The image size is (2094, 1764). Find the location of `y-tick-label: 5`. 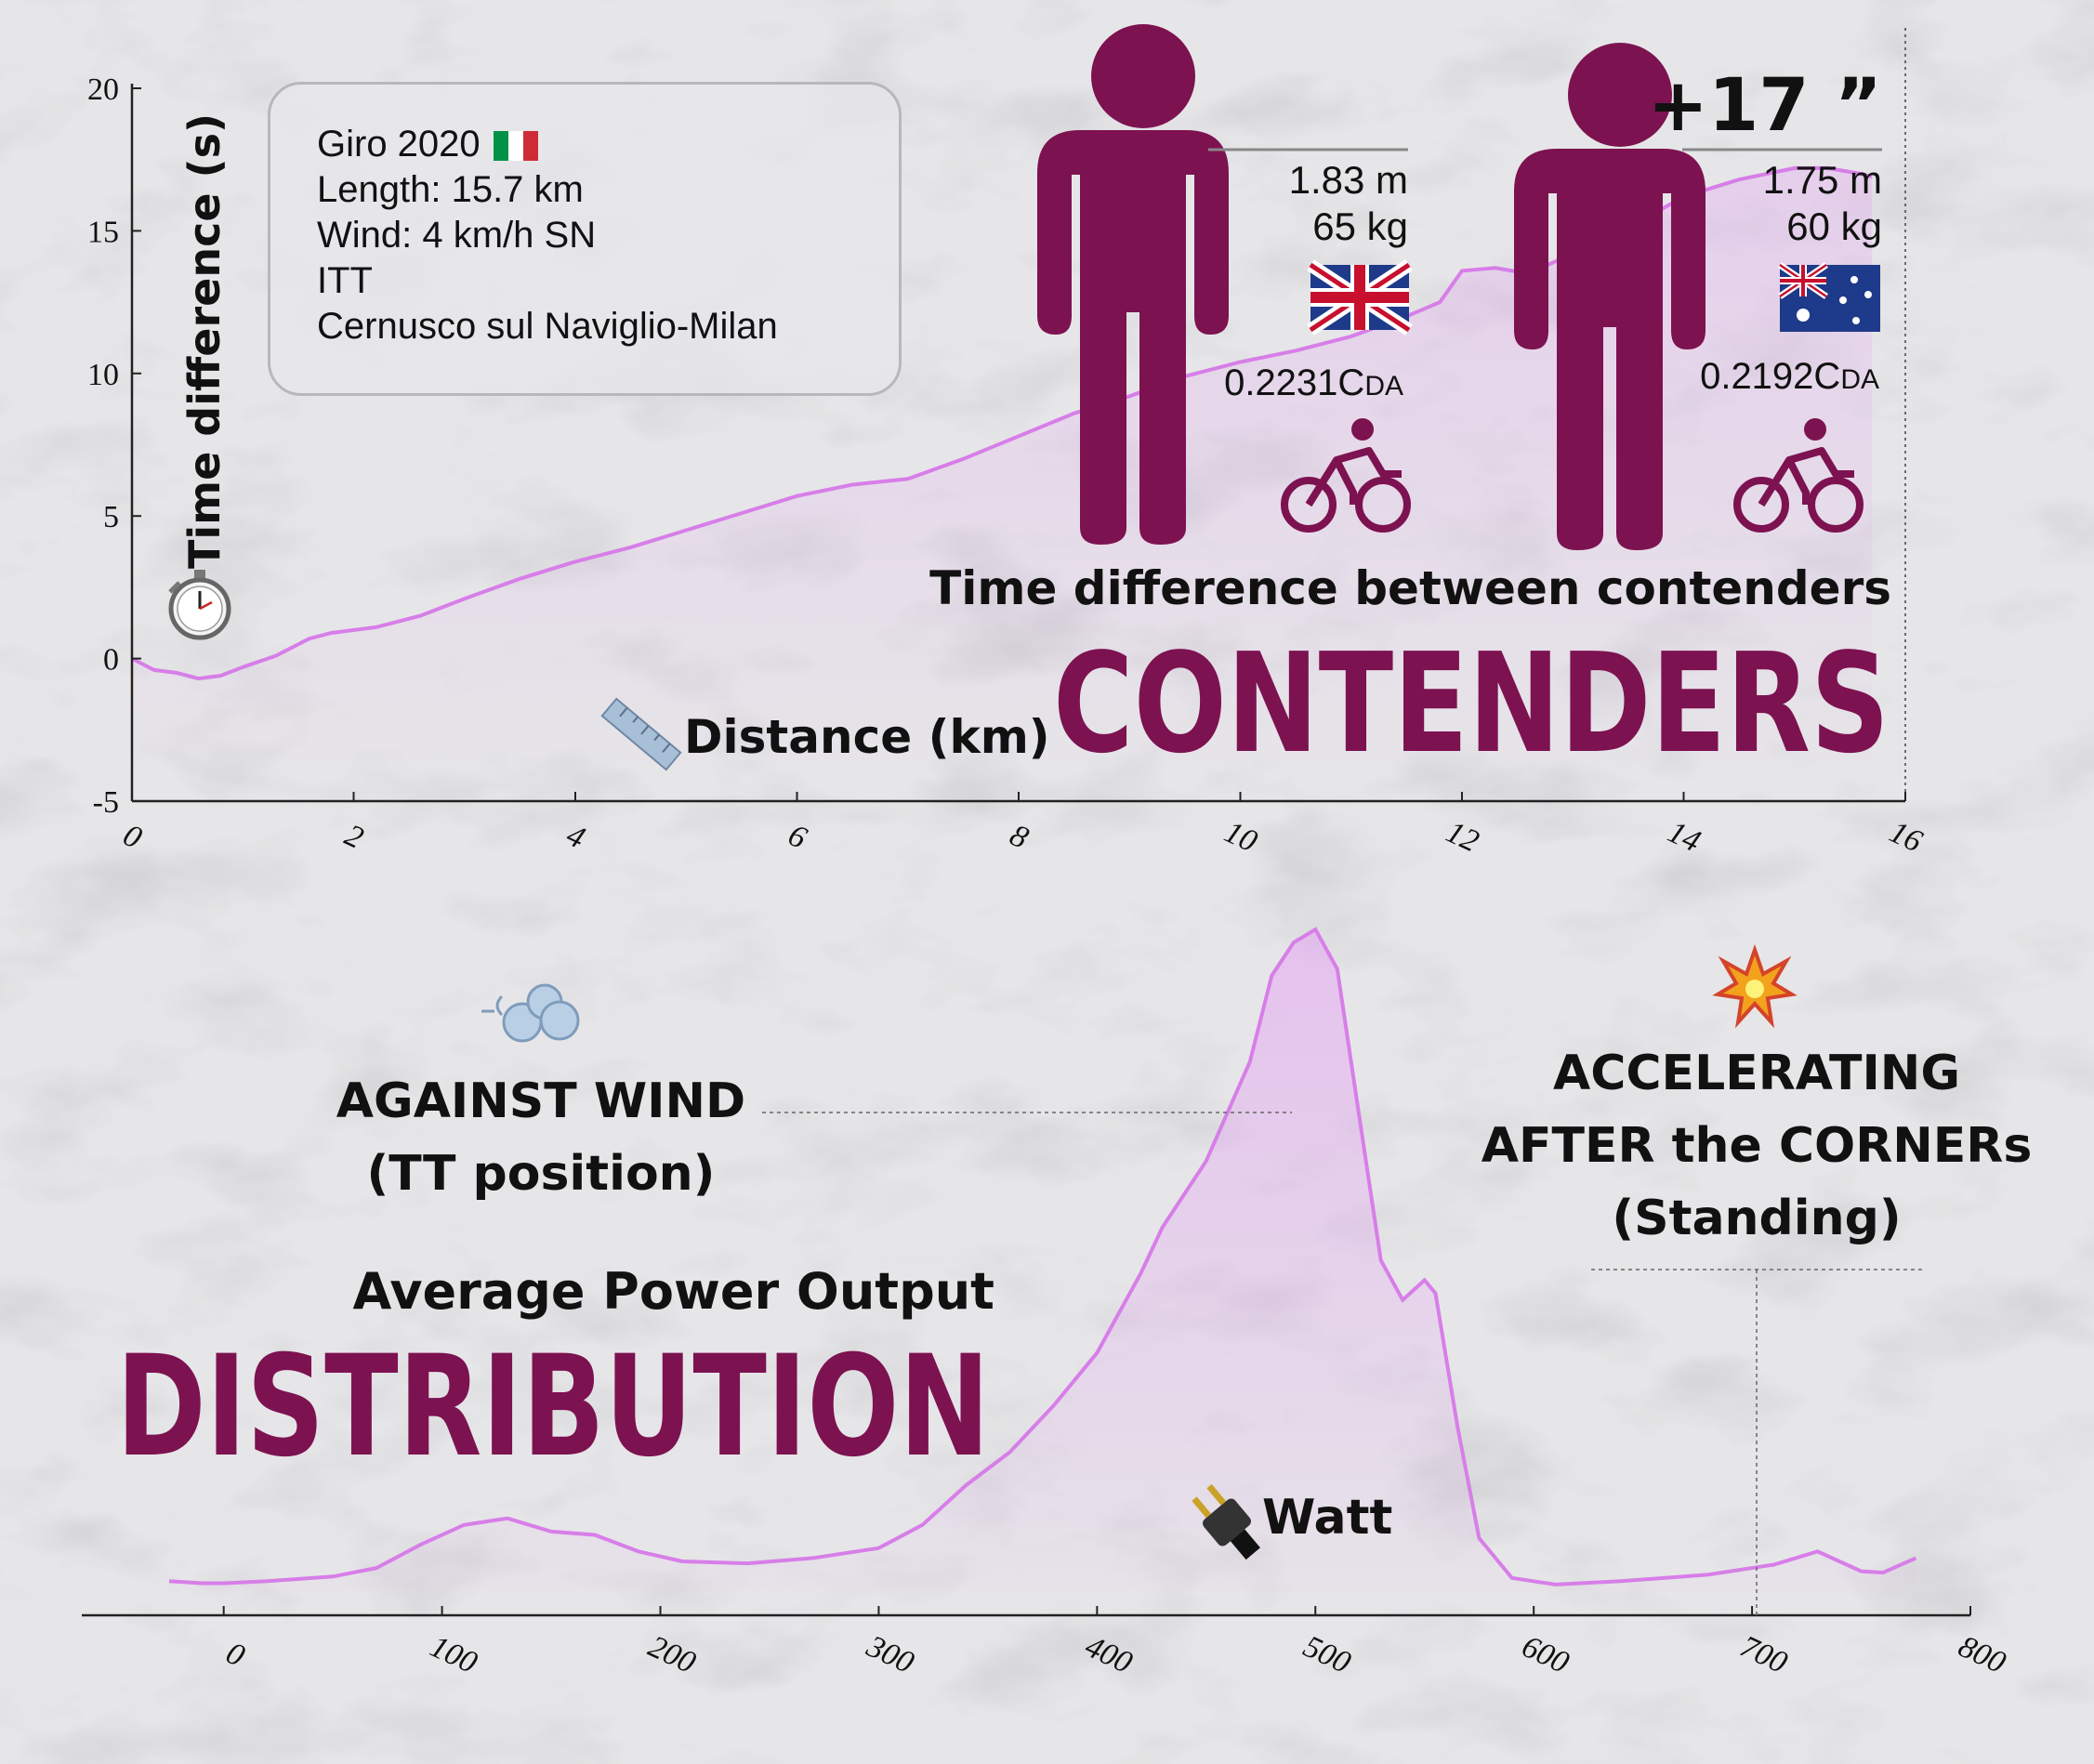

y-tick-label: 5 is located at coordinates (111, 517).